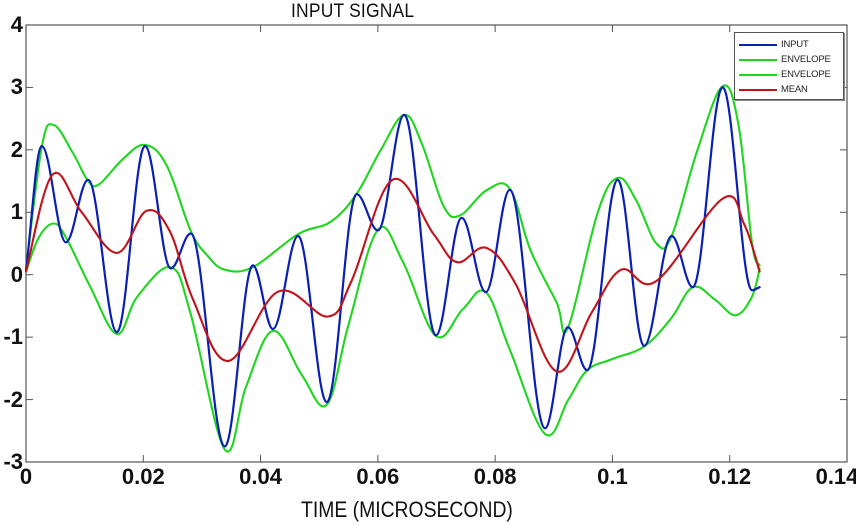 Image resolution: width=856 pixels, height=525 pixels. Describe the element at coordinates (353, 11) in the screenshot. I see `chart-title-text: INPUT SIGNAL` at that location.